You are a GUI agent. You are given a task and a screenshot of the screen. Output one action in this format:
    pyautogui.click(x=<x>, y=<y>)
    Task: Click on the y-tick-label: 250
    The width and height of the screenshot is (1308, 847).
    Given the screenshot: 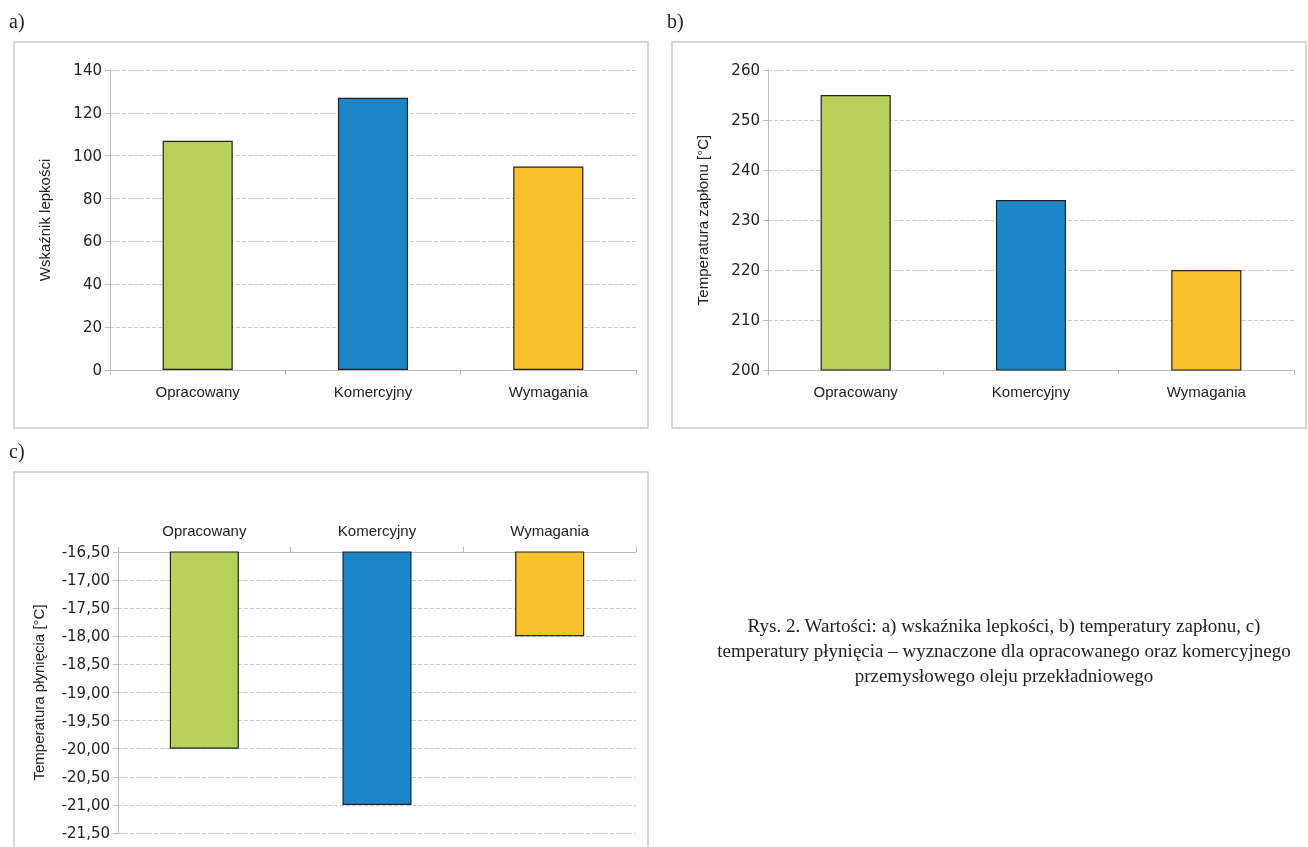 What is the action you would take?
    pyautogui.click(x=745, y=120)
    